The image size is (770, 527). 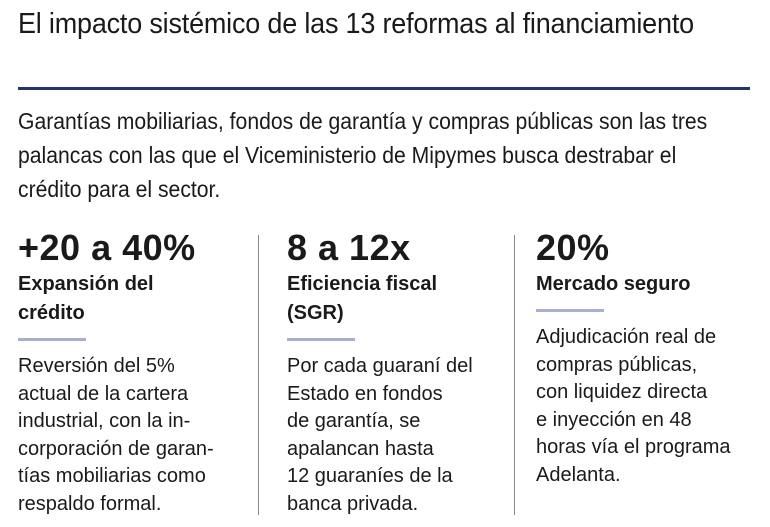 I want to click on stat-label: Eficiencia fiscal (SGR), so click(x=362, y=298).